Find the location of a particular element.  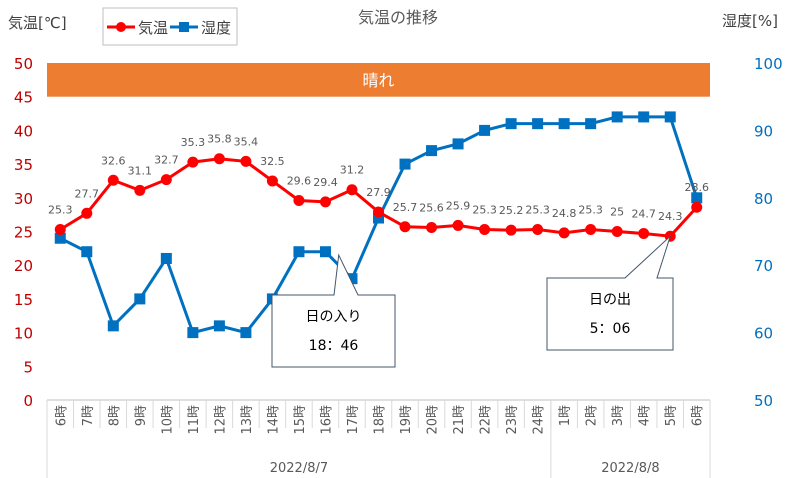

temperature-data-label: 24.3 is located at coordinates (670, 216).